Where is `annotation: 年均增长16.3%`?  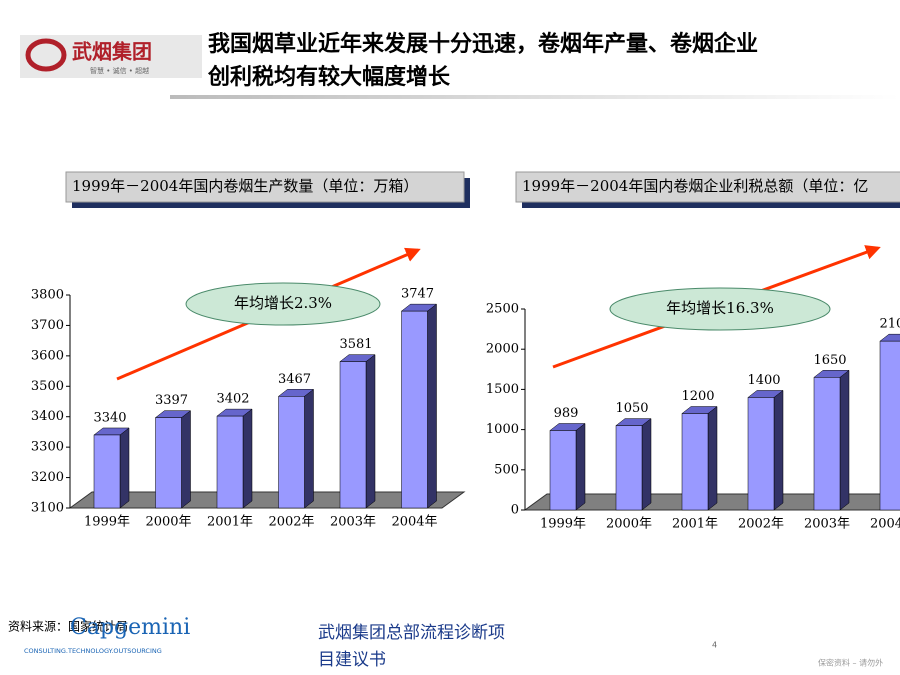
annotation: 年均增长16.3% is located at coordinates (720, 308).